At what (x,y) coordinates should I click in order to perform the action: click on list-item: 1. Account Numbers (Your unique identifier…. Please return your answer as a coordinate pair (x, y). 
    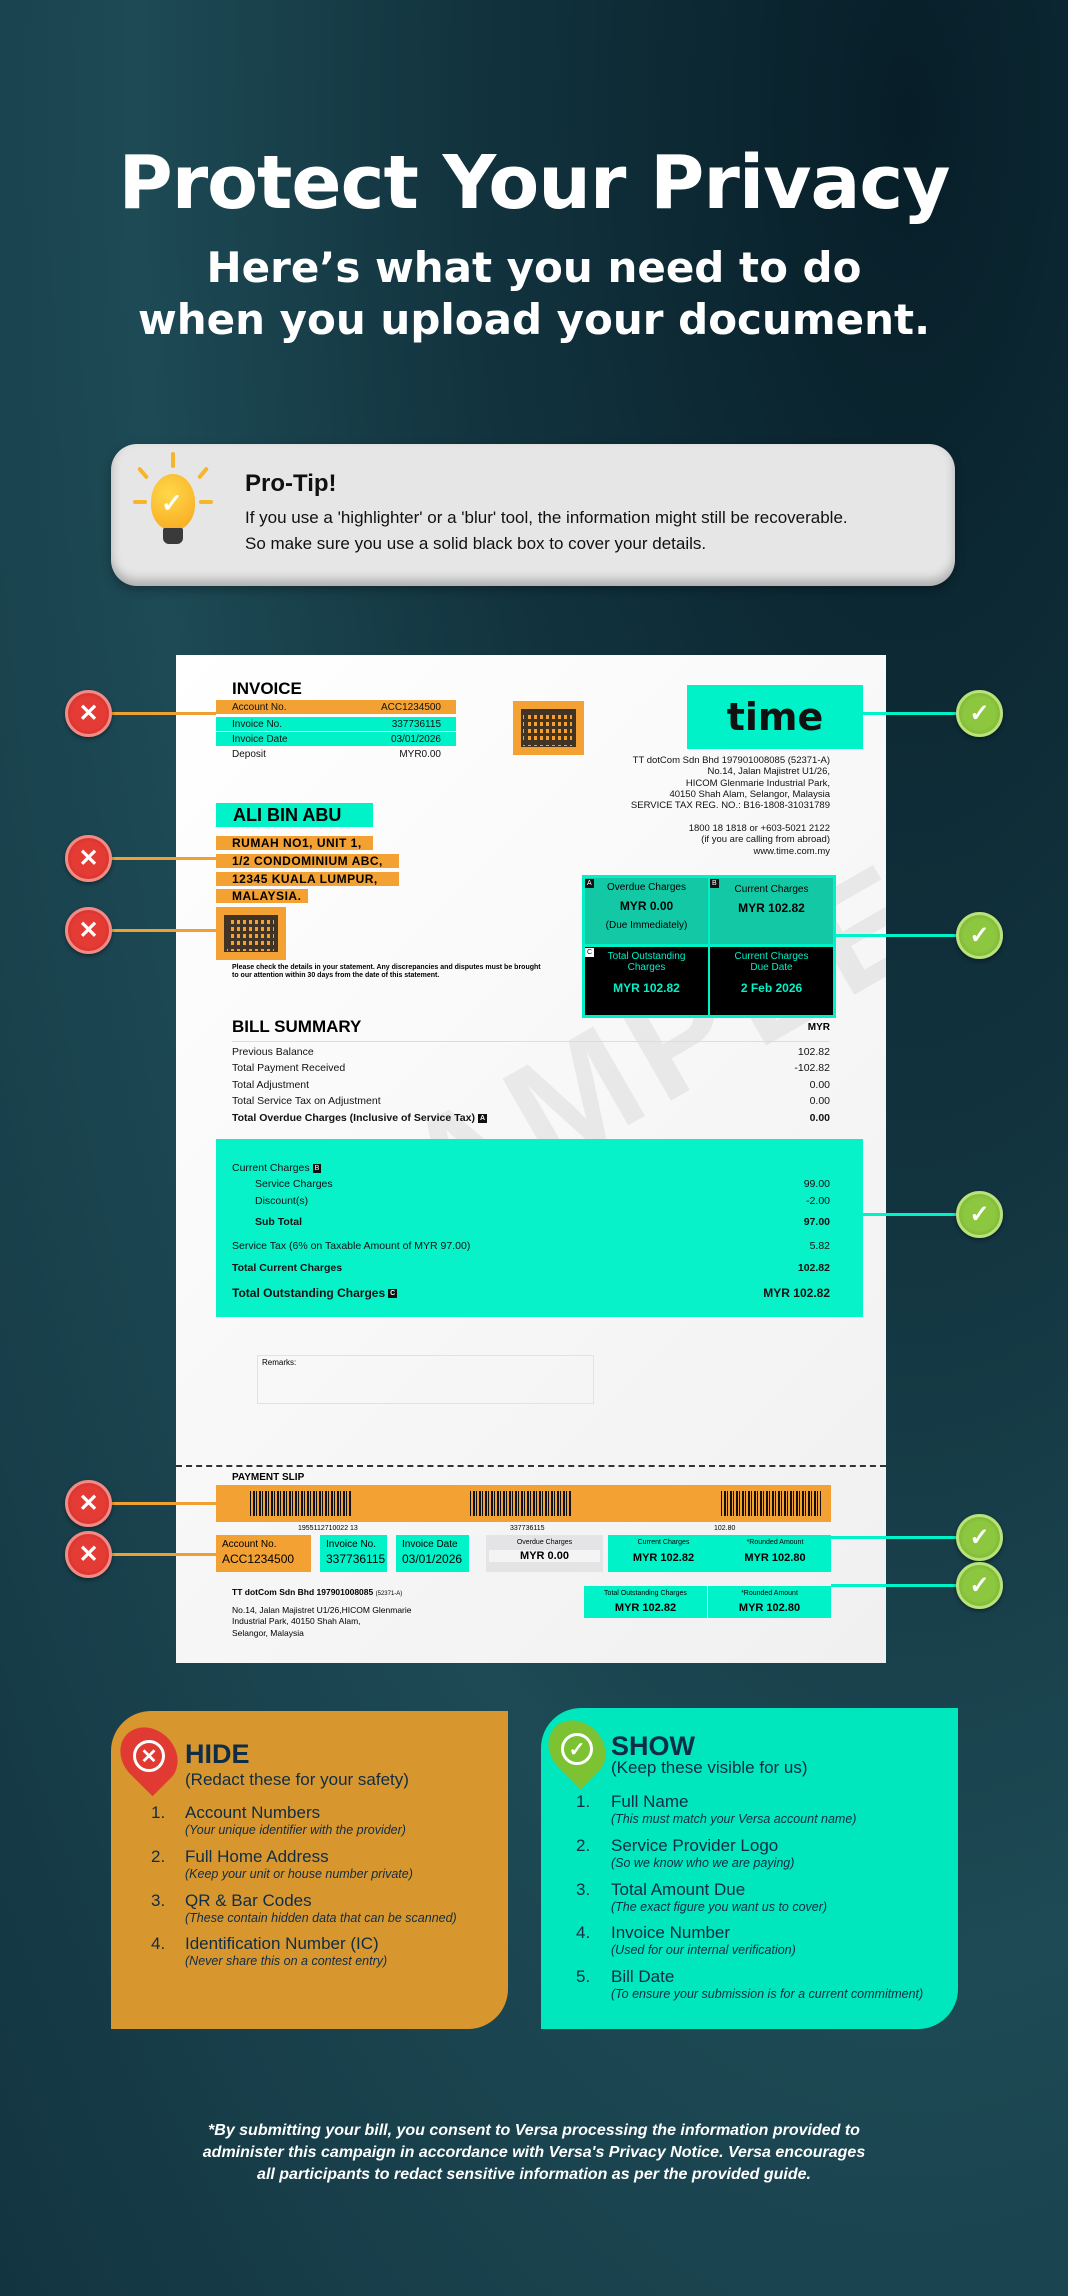
    Looking at the image, I should click on (278, 1820).